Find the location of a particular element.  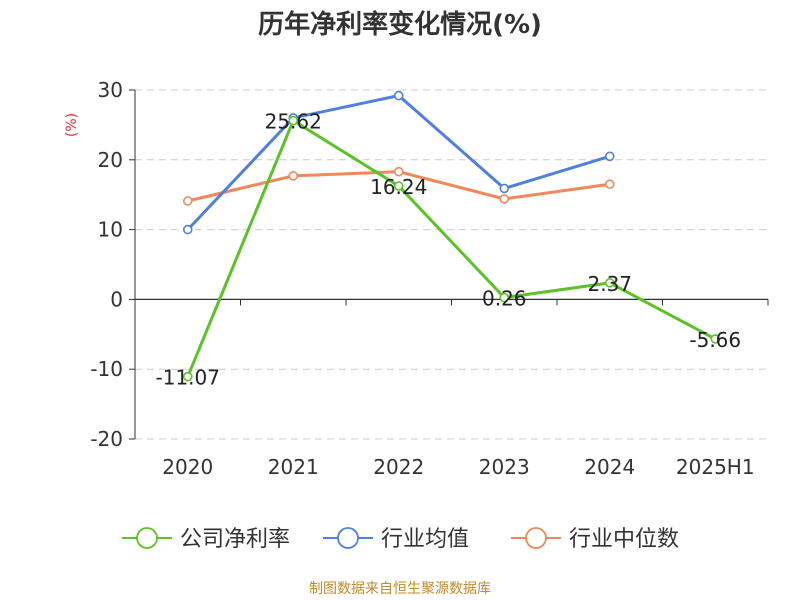

legend-item: 行业均值 is located at coordinates (396, 539).